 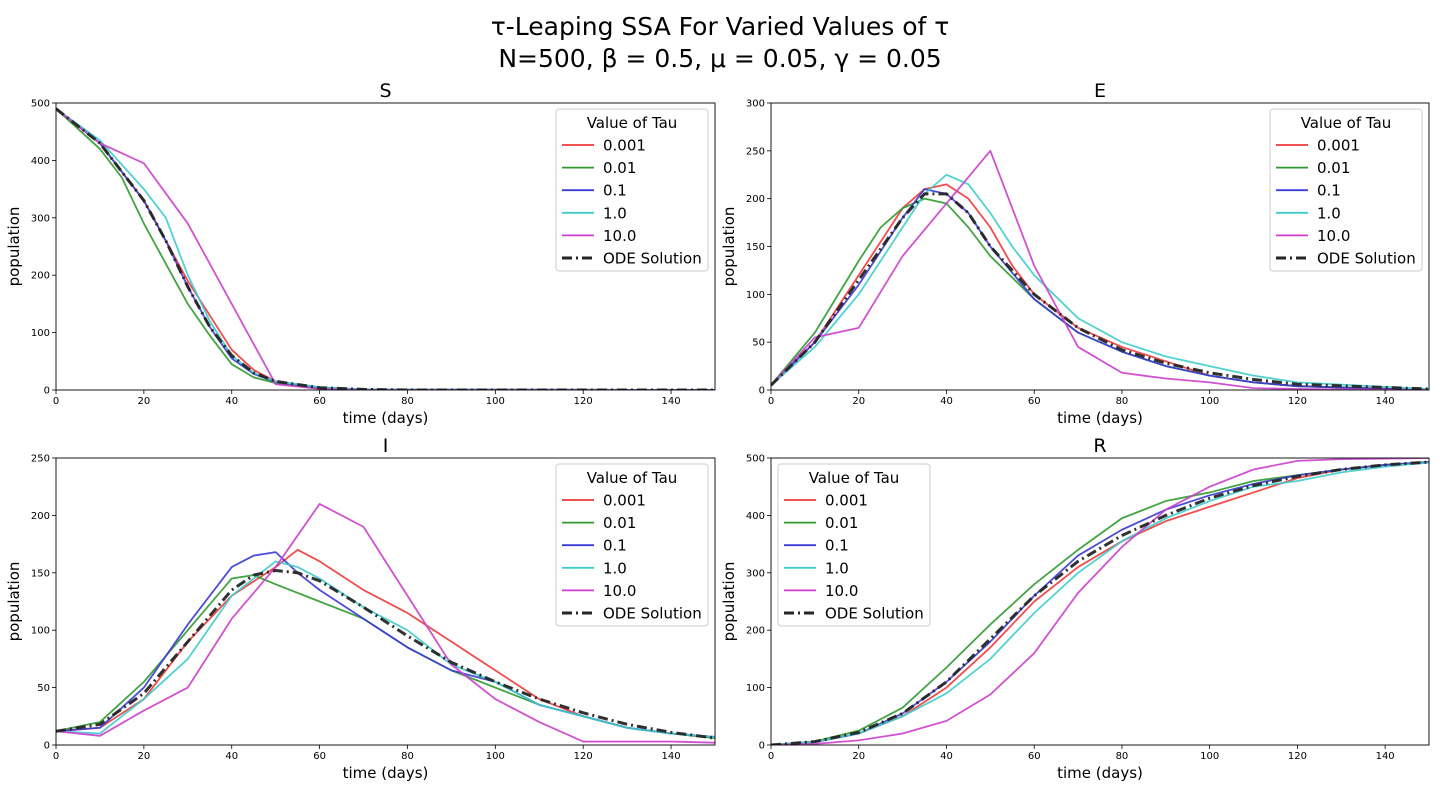 I want to click on chart-title: I, so click(x=386, y=446).